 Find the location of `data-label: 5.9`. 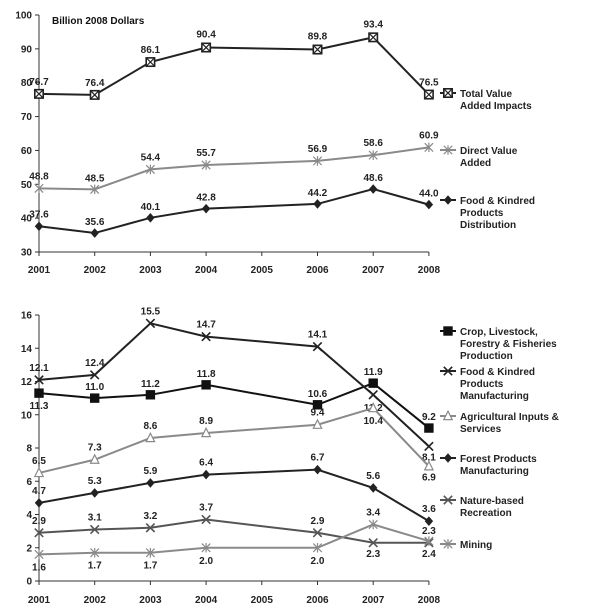

data-label: 5.9 is located at coordinates (150, 471).